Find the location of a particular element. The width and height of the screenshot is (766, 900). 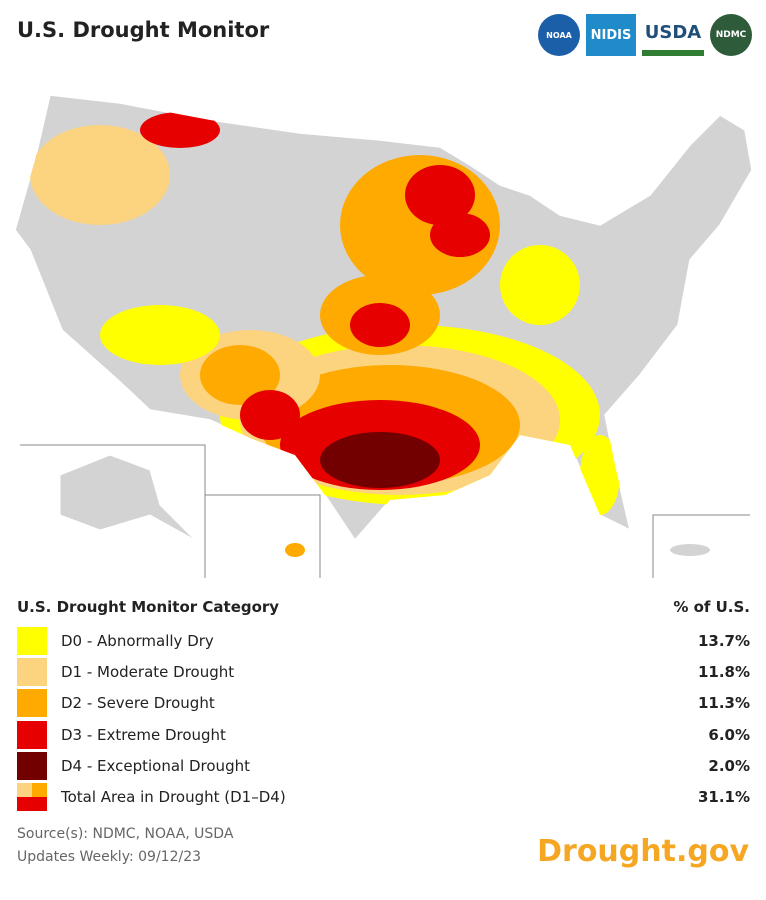

legend-label: D0 - Abnormally Dry is located at coordinates (137, 641).